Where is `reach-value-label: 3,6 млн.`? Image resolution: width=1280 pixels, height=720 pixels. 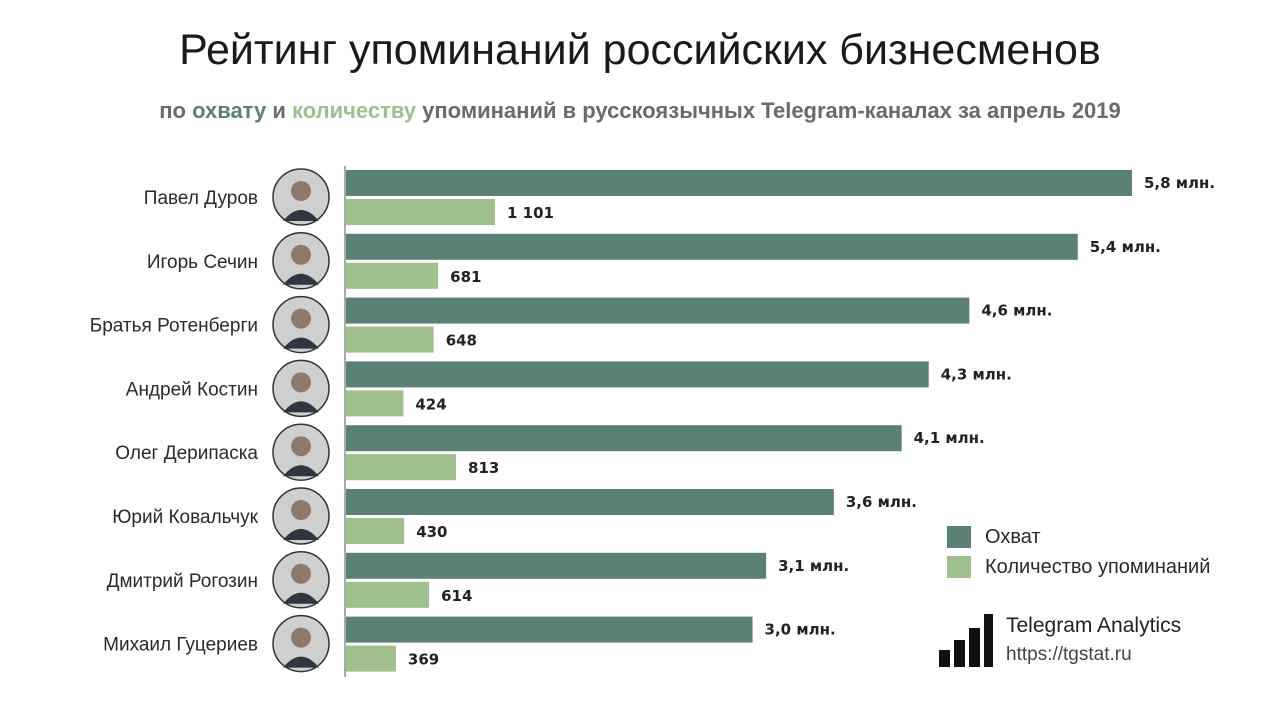 reach-value-label: 3,6 млн. is located at coordinates (881, 502).